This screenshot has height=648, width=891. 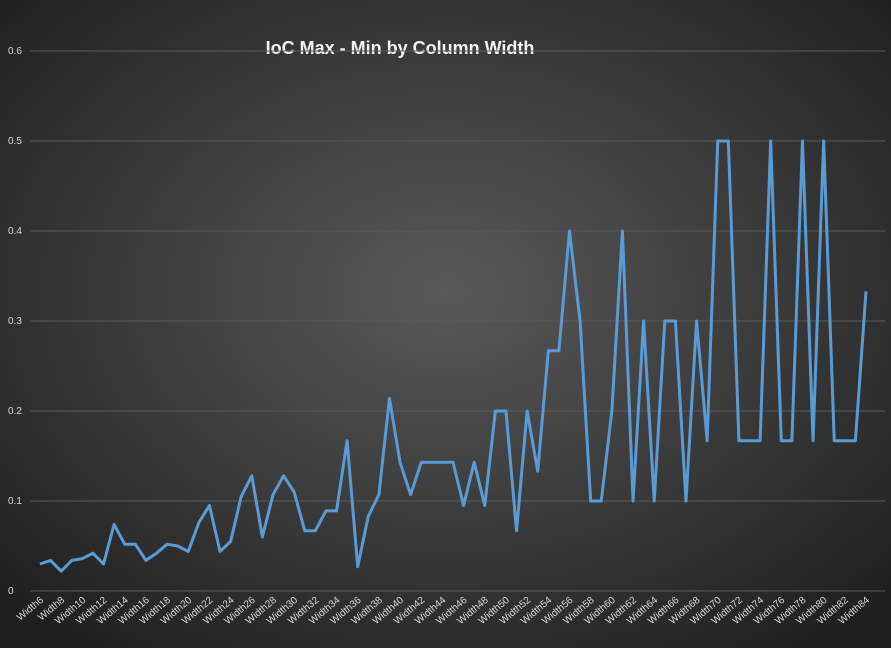 What do you see at coordinates (15, 141) in the screenshot?
I see `y-tick-label: 0.5` at bounding box center [15, 141].